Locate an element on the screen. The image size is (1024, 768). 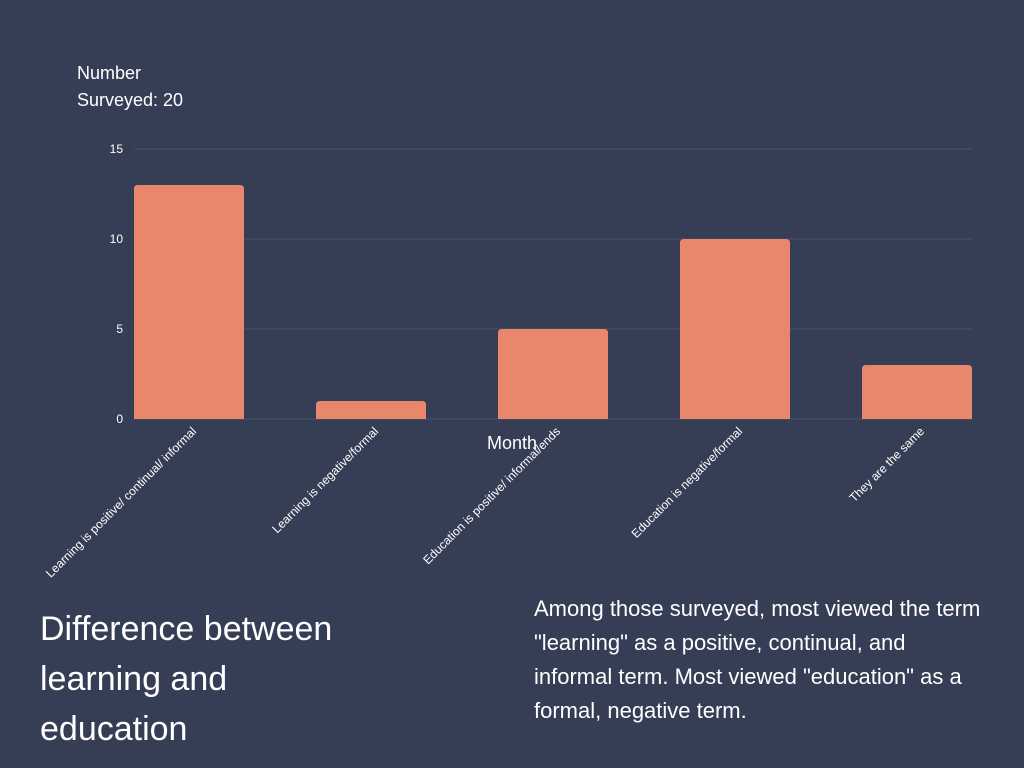
y-tick-label: 15 is located at coordinates (117, 149).